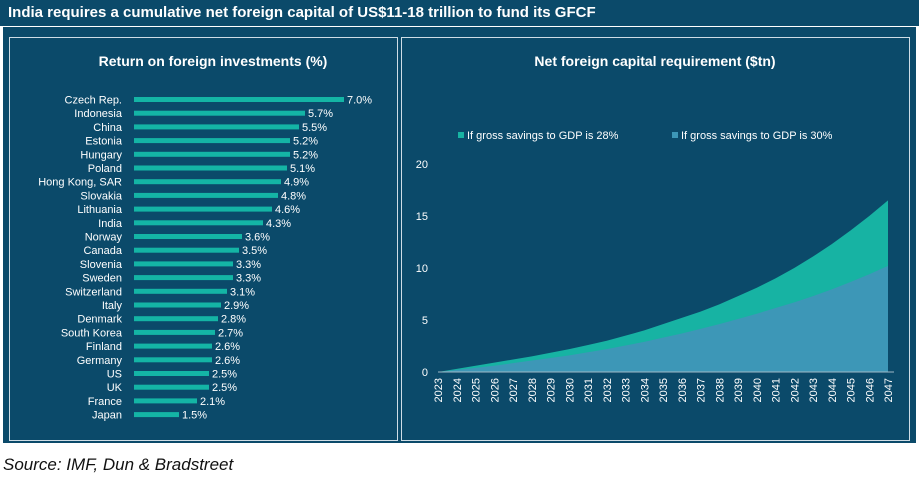 This screenshot has width=919, height=483. Describe the element at coordinates (477, 390) in the screenshot. I see `x-tick-label: 2025` at that location.